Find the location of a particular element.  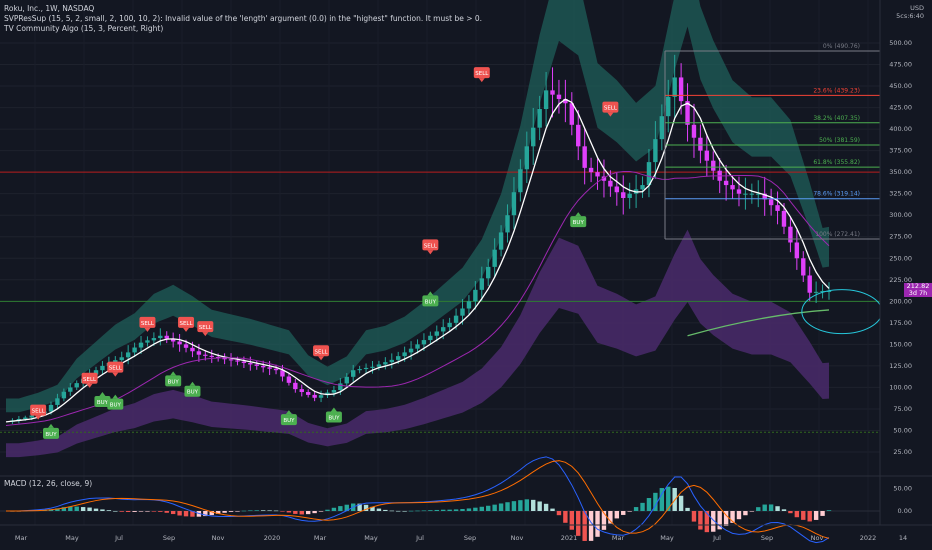

macd-label: MACD (12, 26, close, 9) is located at coordinates (48, 483).